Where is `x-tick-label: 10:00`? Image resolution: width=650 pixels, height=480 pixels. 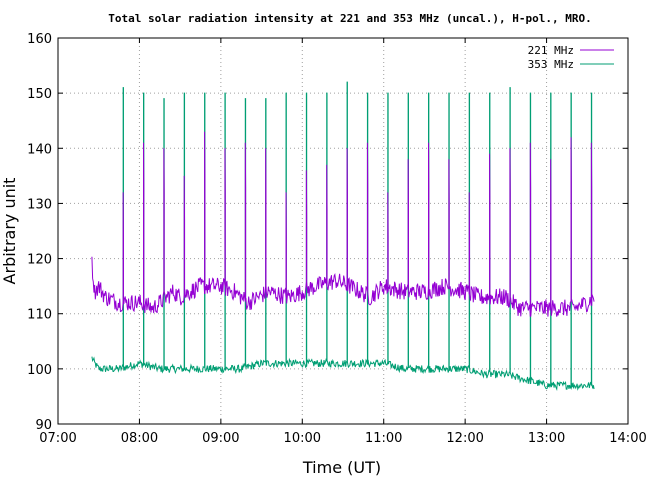
x-tick-label: 10:00 is located at coordinates (302, 438).